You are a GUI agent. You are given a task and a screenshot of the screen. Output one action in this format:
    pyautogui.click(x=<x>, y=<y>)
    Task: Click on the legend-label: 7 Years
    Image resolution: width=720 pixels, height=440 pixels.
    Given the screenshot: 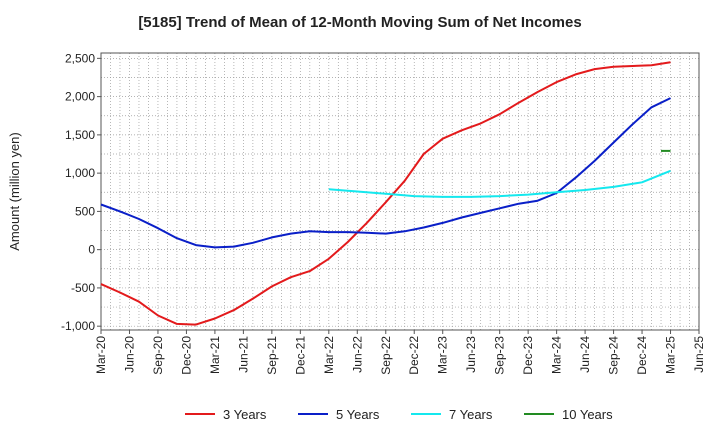 What is the action you would take?
    pyautogui.click(x=471, y=414)
    